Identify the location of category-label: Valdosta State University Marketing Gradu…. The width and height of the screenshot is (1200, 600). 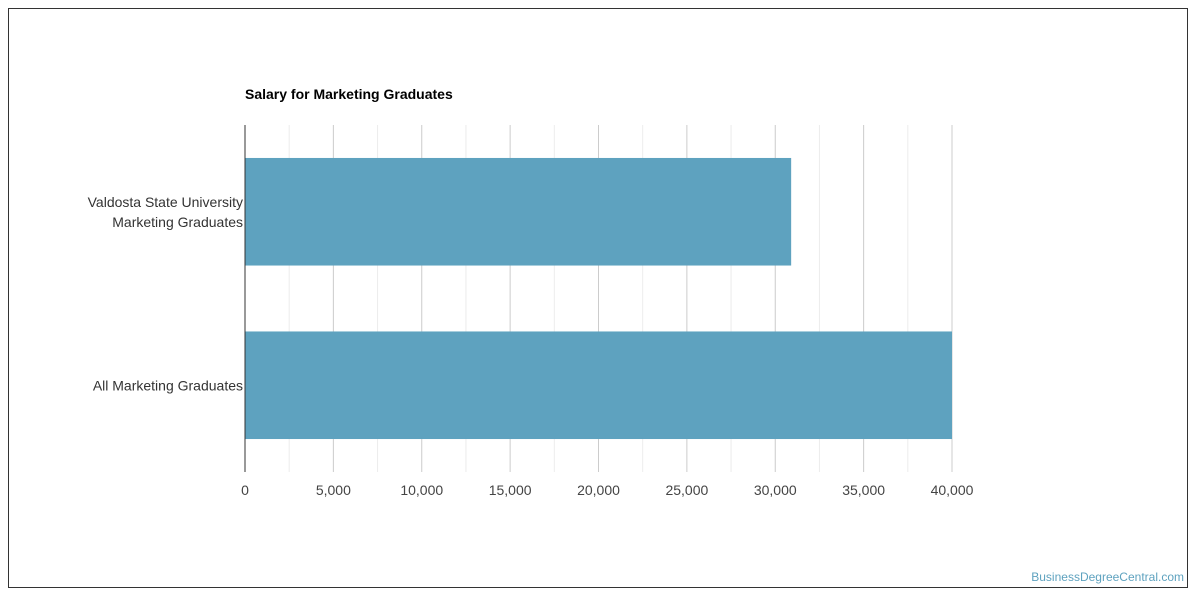
(165, 212).